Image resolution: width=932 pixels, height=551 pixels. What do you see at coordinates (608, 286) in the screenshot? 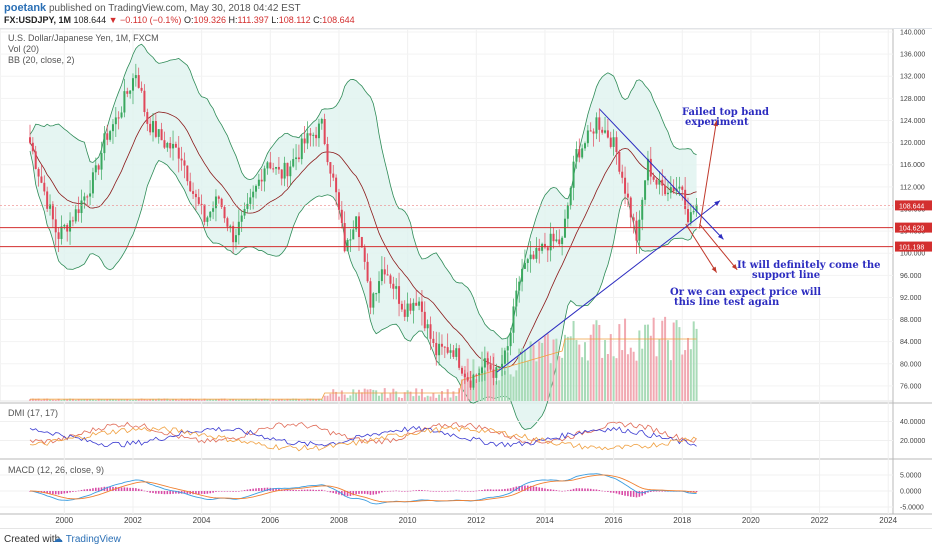
I see `lower-trendline` at bounding box center [608, 286].